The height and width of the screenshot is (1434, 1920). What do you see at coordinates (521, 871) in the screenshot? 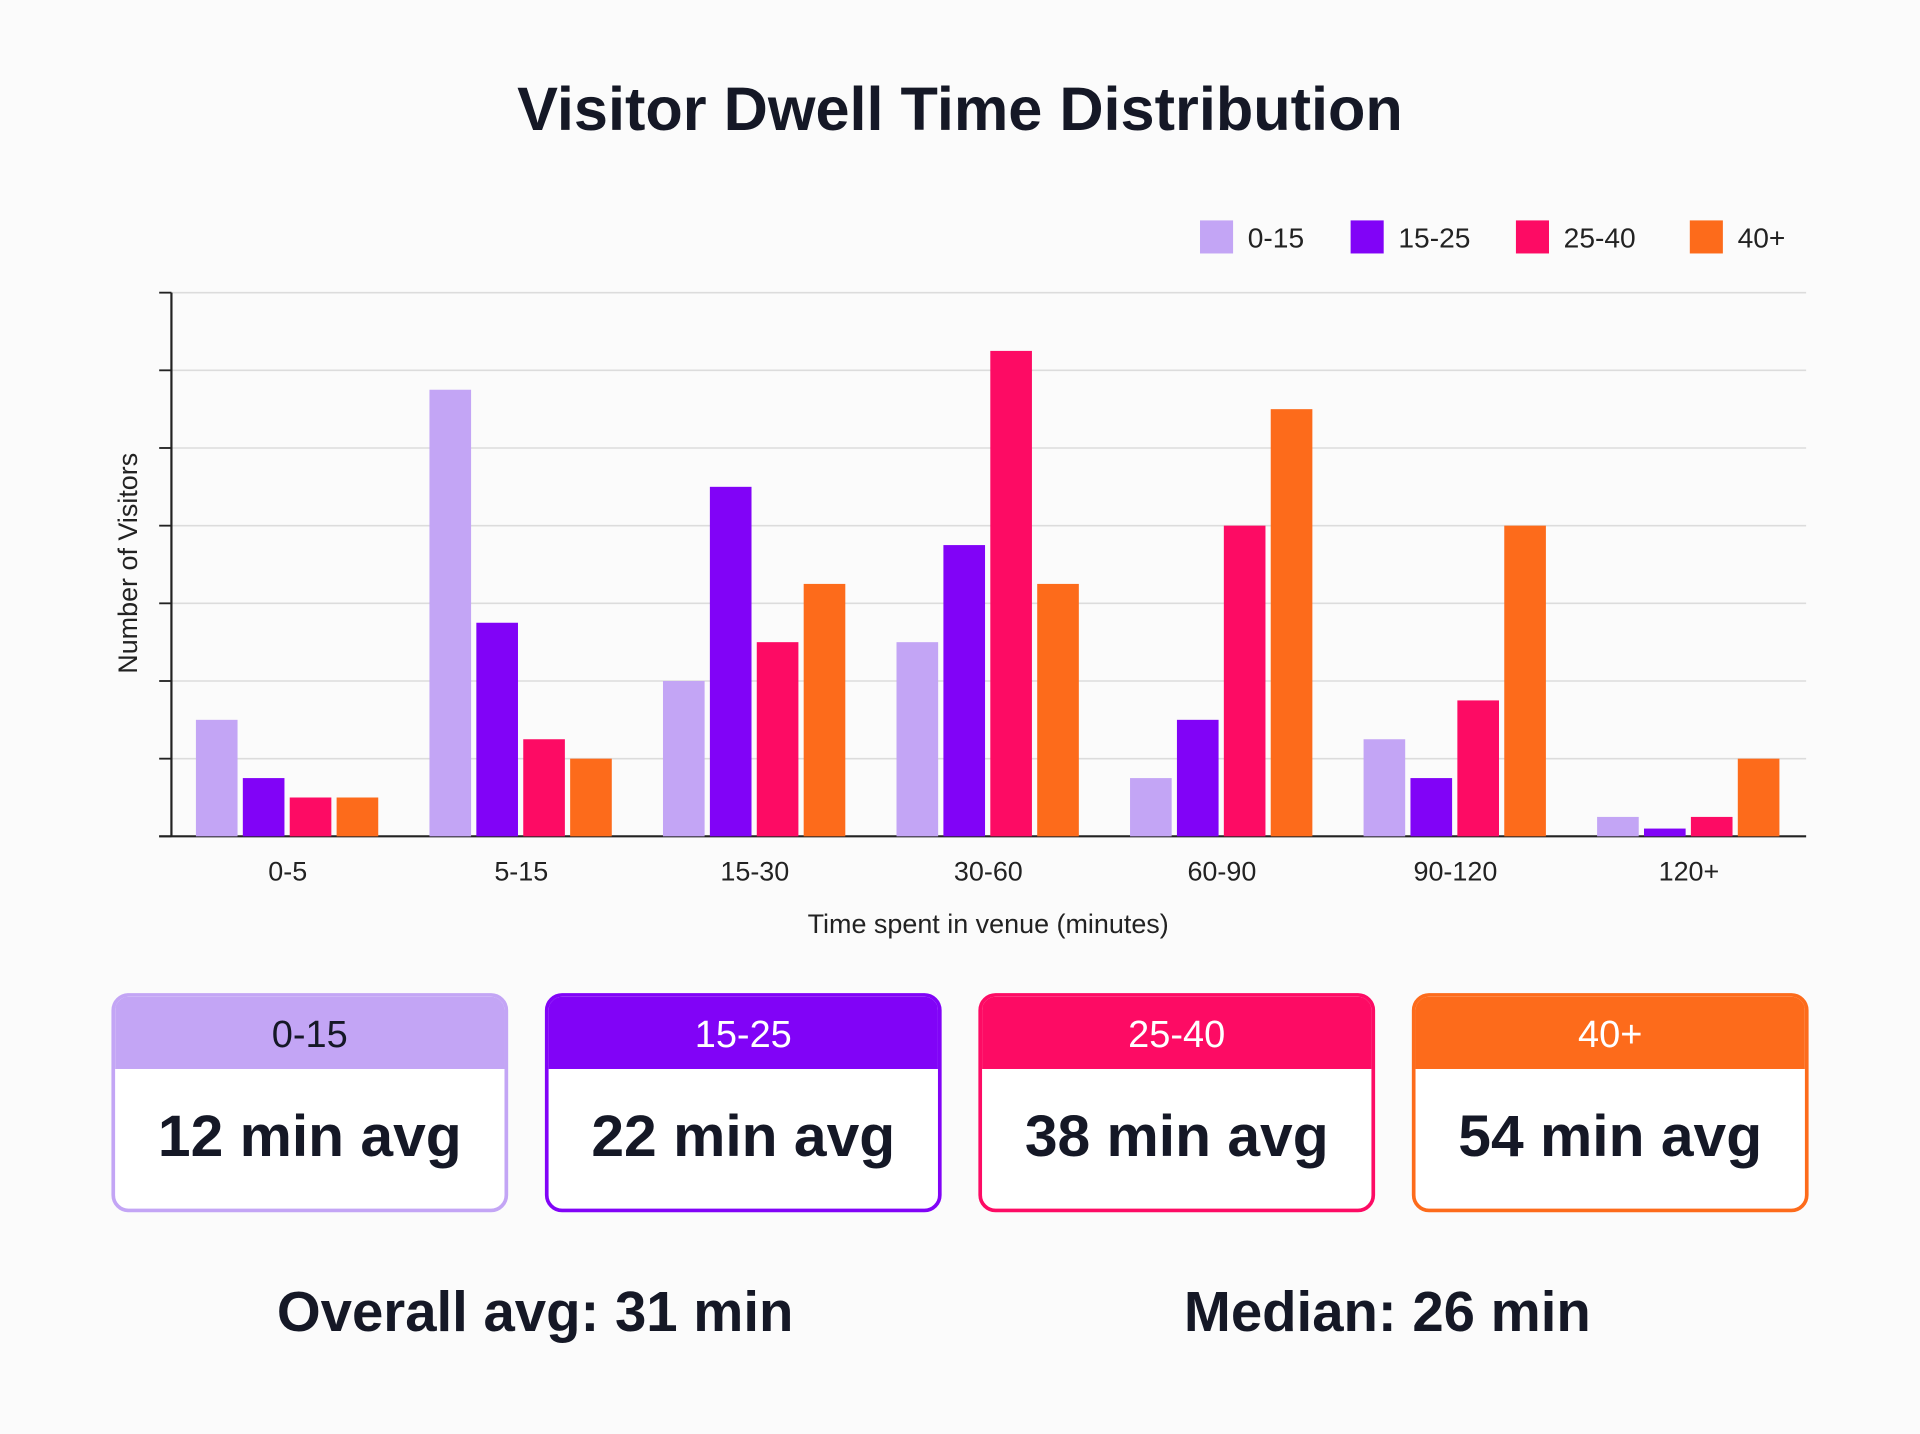
I see `x-tick-label: 5-15` at bounding box center [521, 871].